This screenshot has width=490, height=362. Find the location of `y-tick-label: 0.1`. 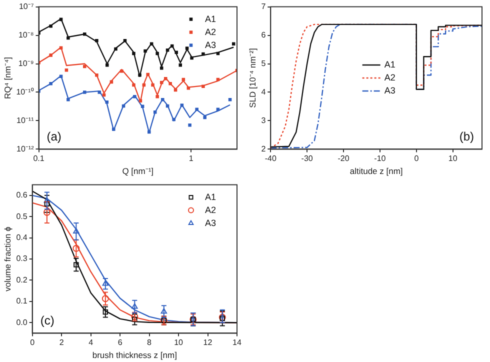

y-tick-label: 0.1 is located at coordinates (22, 301).